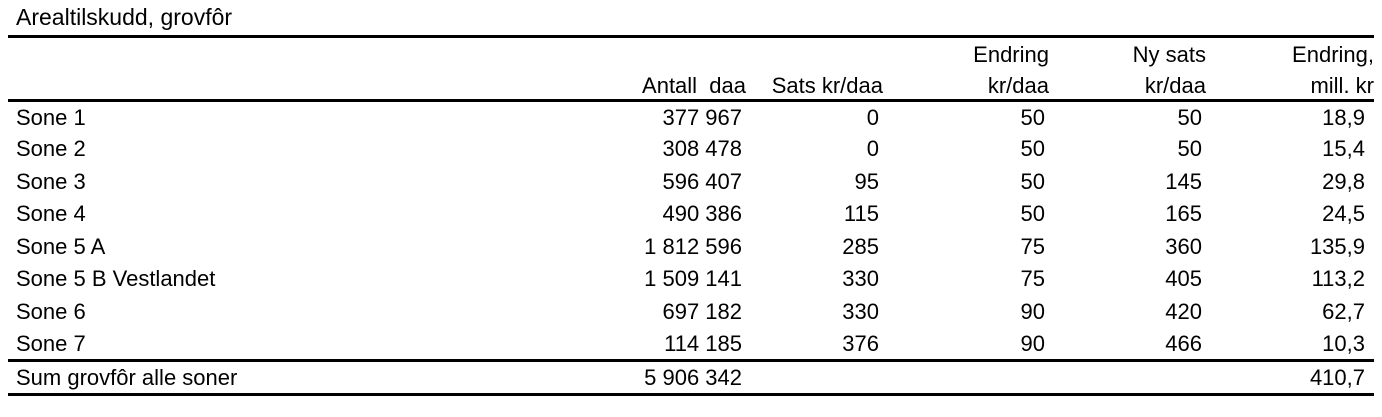 The height and width of the screenshot is (417, 1382). I want to click on table-row-sone-2: Sone 2 308 478 0 50 50 15,4, so click(691, 149).